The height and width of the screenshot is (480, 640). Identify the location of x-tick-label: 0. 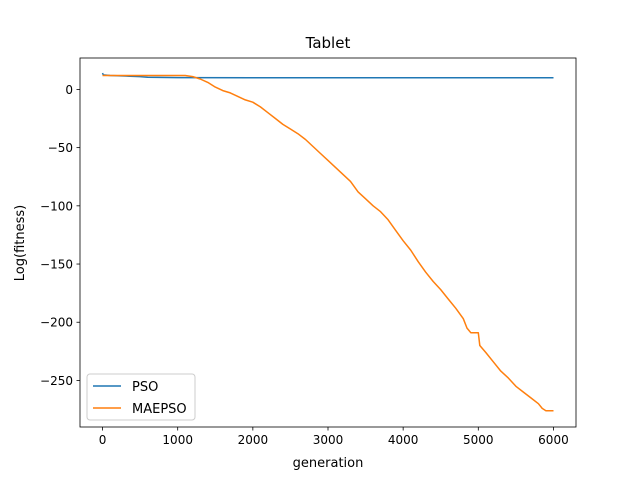
(103, 440).